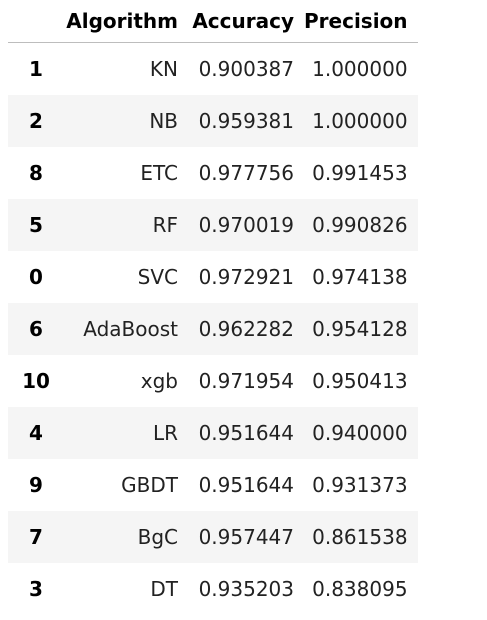 This screenshot has height=620, width=487. I want to click on algorithm-cell: GBDT, so click(149, 484).